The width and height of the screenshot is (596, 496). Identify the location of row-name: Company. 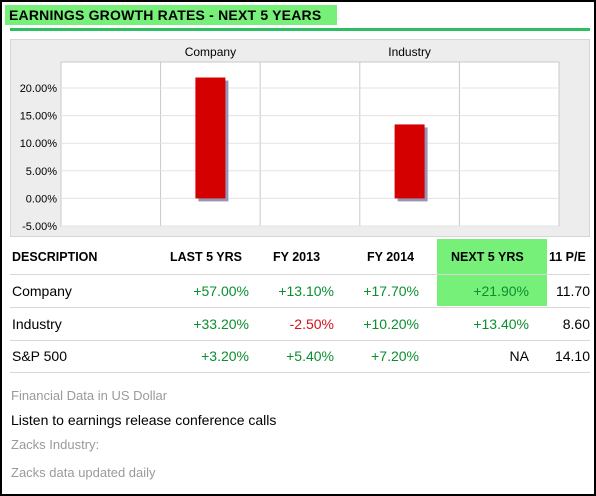
(42, 291).